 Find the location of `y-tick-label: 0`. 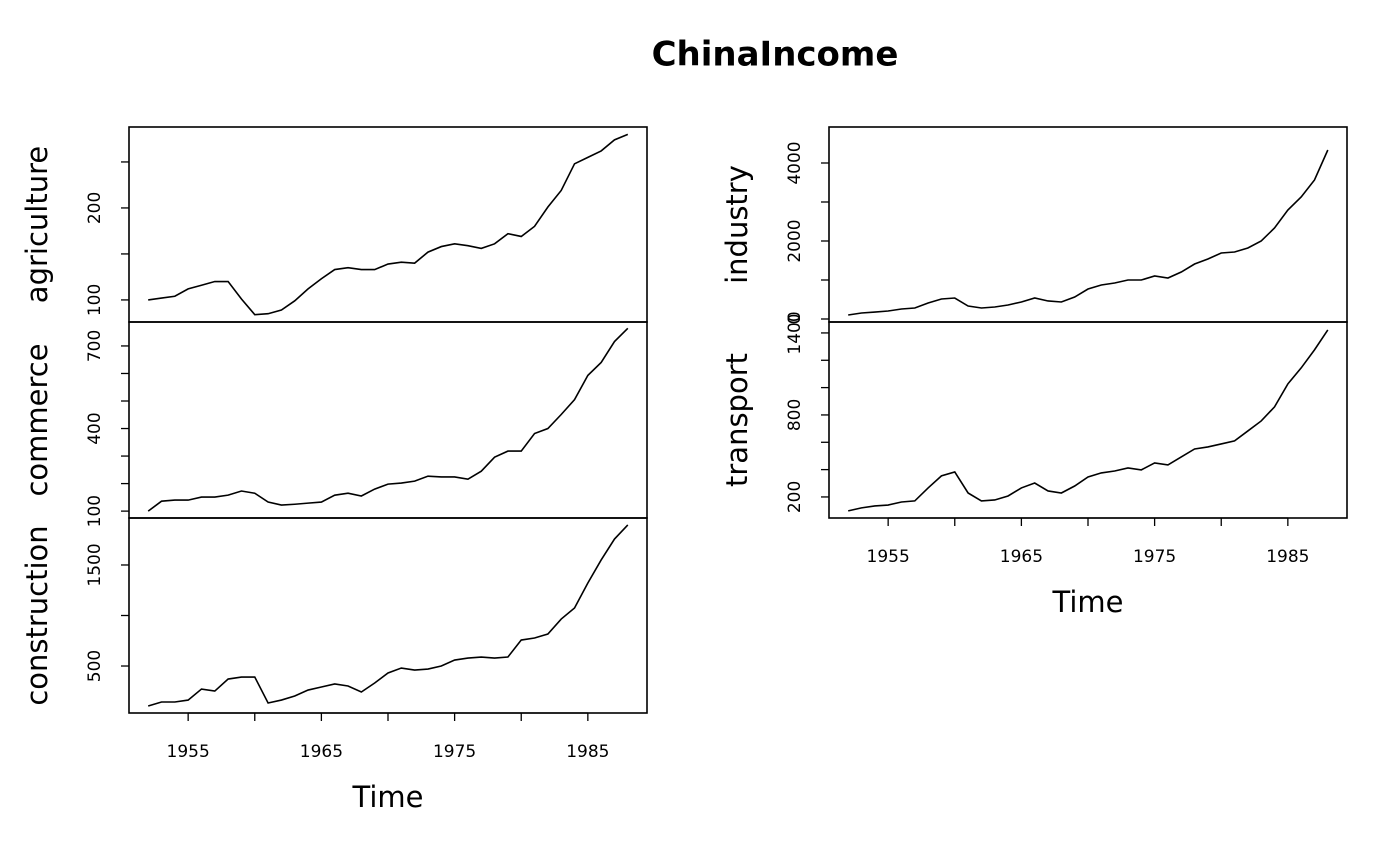

y-tick-label: 0 is located at coordinates (795, 319).